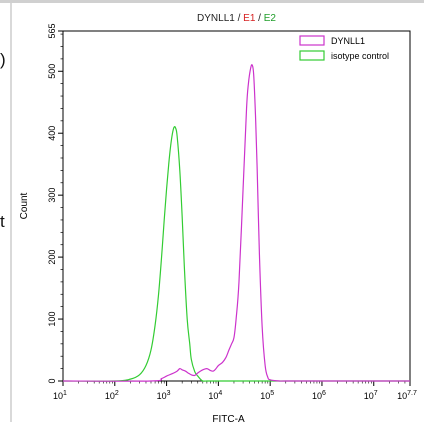 The height and width of the screenshot is (422, 424). Describe the element at coordinates (52, 257) in the screenshot. I see `y-tick-label: 200` at that location.